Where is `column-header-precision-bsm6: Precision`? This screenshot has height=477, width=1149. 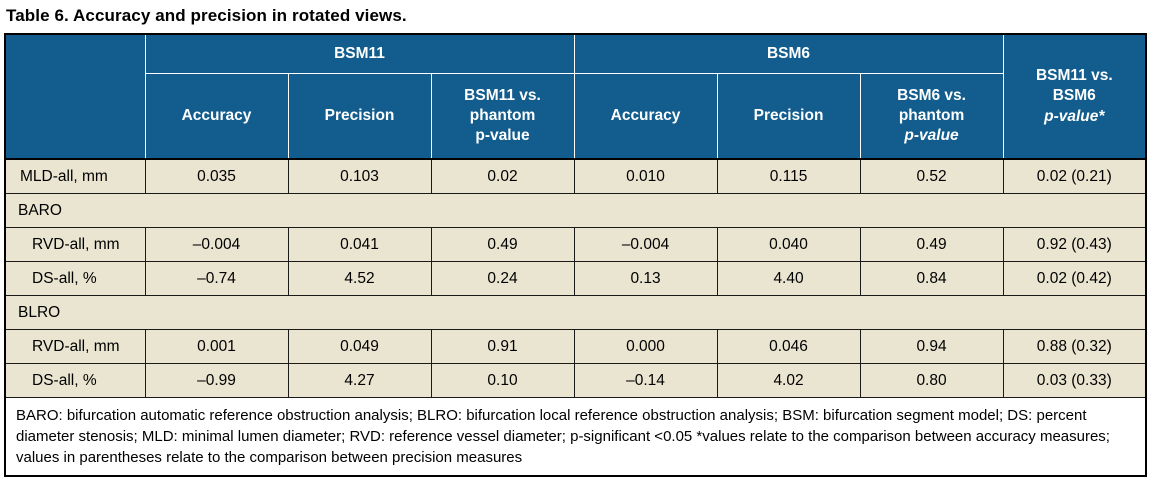 column-header-precision-bsm6: Precision is located at coordinates (788, 116).